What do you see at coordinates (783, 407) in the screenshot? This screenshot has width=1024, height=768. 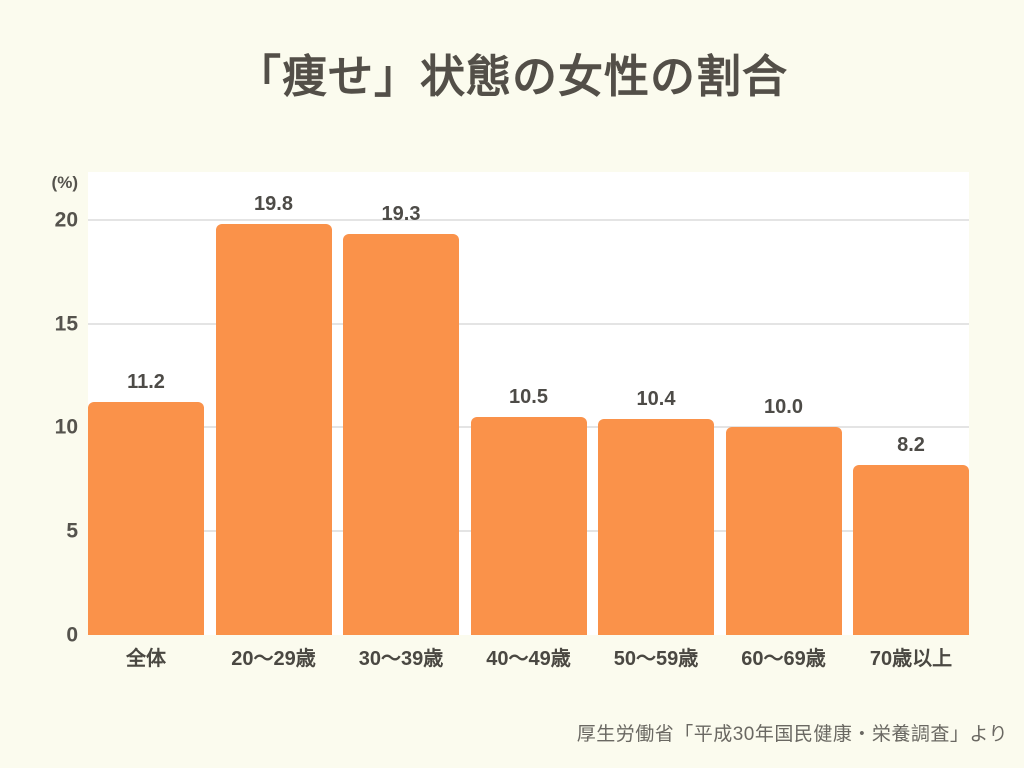 I see `bar-value-label: 10.0` at bounding box center [783, 407].